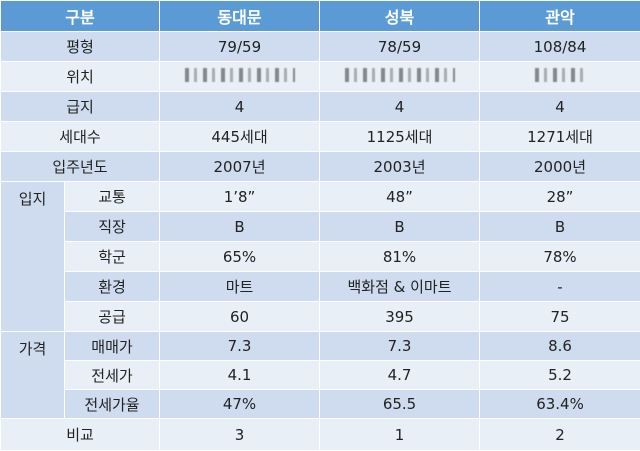  What do you see at coordinates (400, 137) in the screenshot?
I see `cell: 1125세대` at bounding box center [400, 137].